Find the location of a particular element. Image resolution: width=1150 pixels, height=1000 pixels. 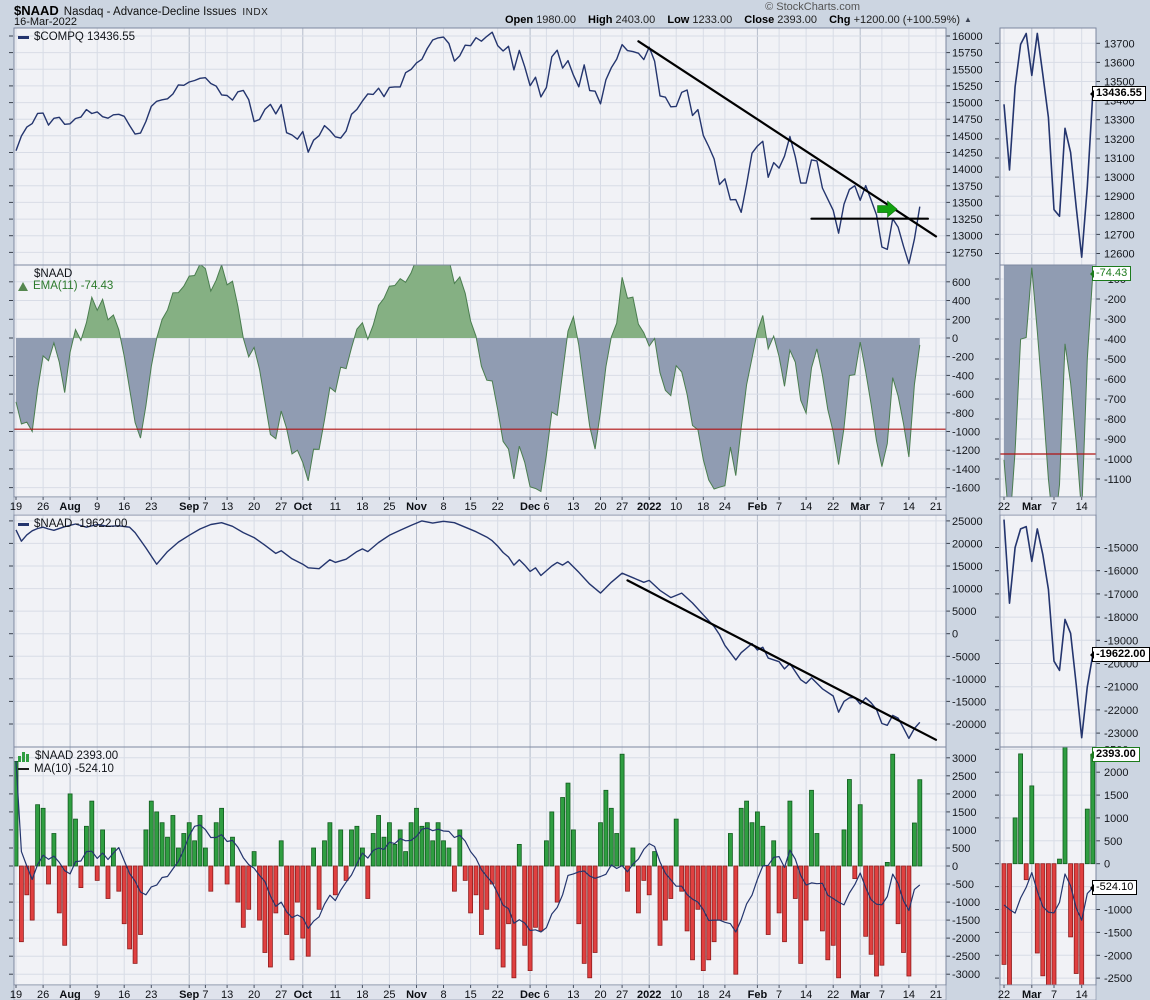

legend-ma10-label: MA(10) -524.10 is located at coordinates (74, 769).